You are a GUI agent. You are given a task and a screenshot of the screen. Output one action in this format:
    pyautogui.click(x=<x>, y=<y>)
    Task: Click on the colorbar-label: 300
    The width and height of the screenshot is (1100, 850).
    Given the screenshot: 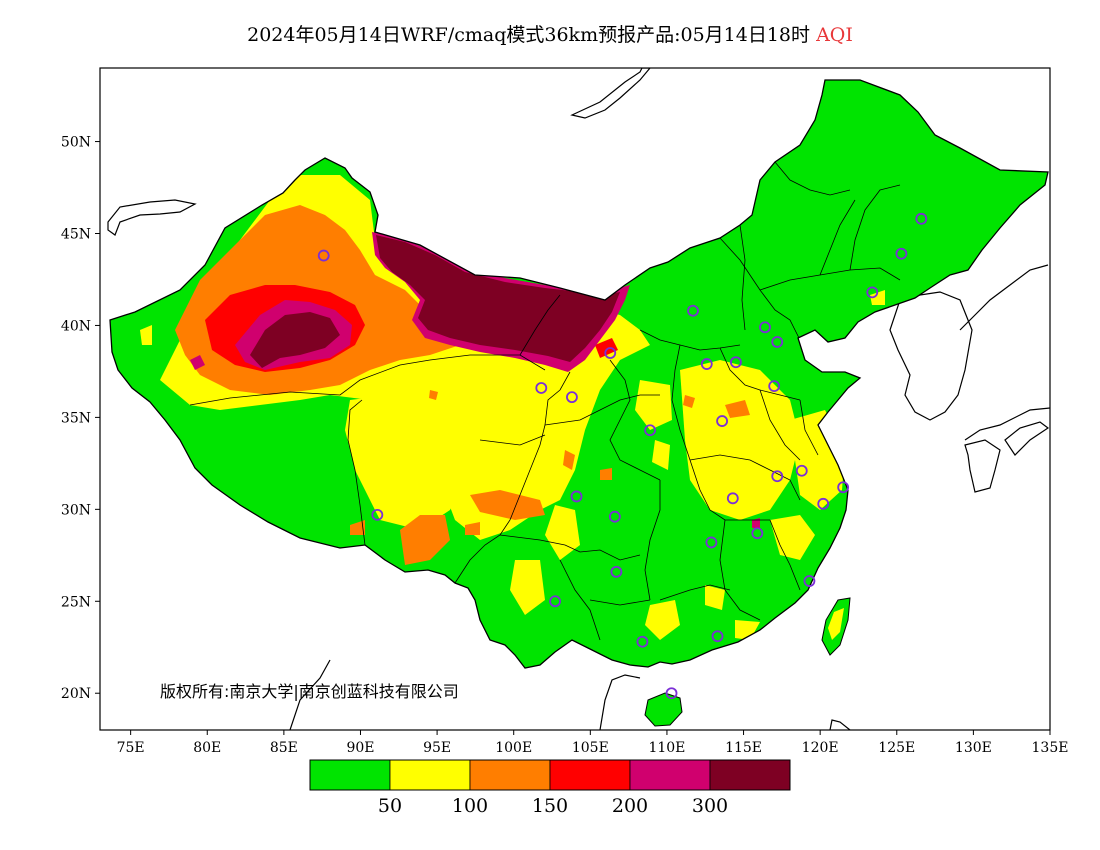 What is the action you would take?
    pyautogui.click(x=710, y=806)
    